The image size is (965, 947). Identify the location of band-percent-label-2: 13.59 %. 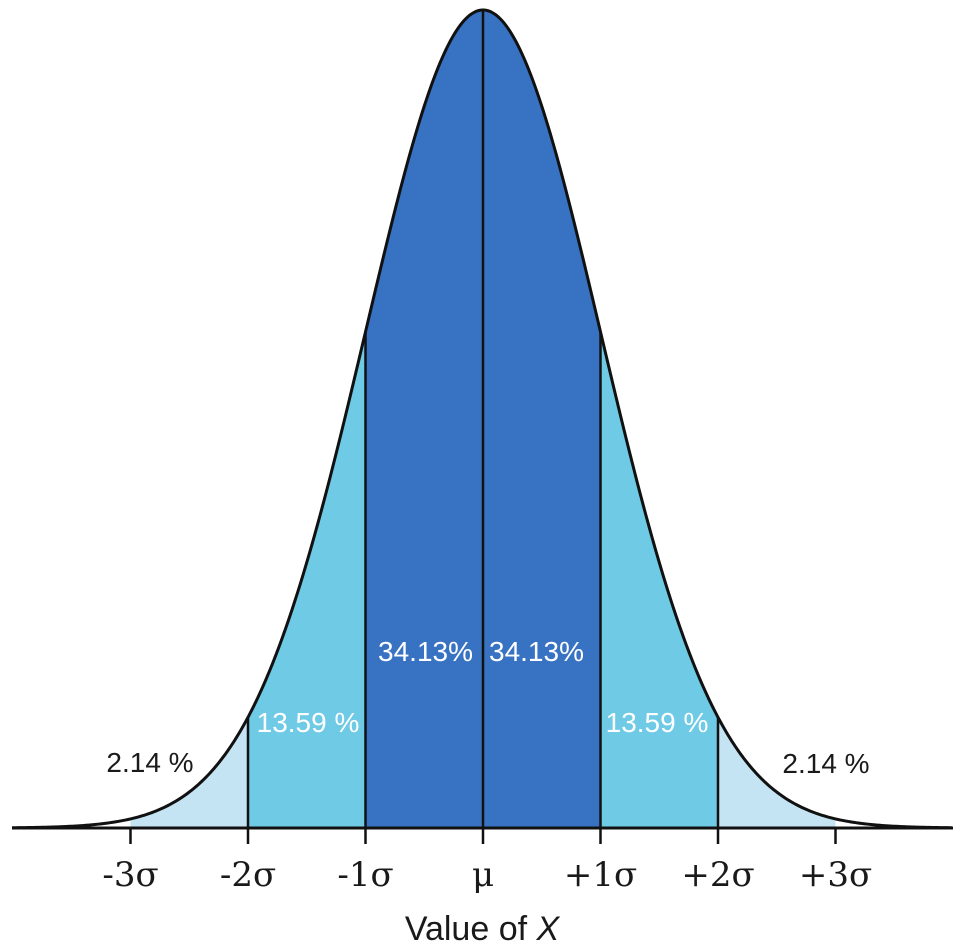
(308, 722).